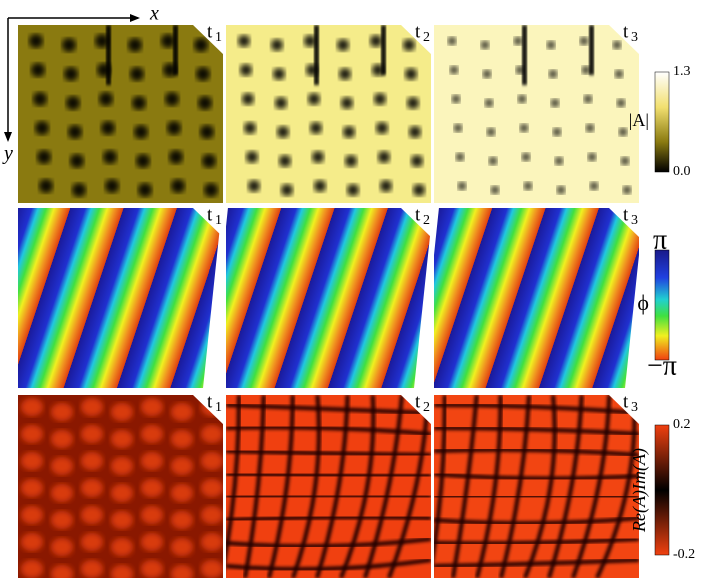 The image size is (709, 583). I want to click on time-subscript: 1, so click(218, 407).